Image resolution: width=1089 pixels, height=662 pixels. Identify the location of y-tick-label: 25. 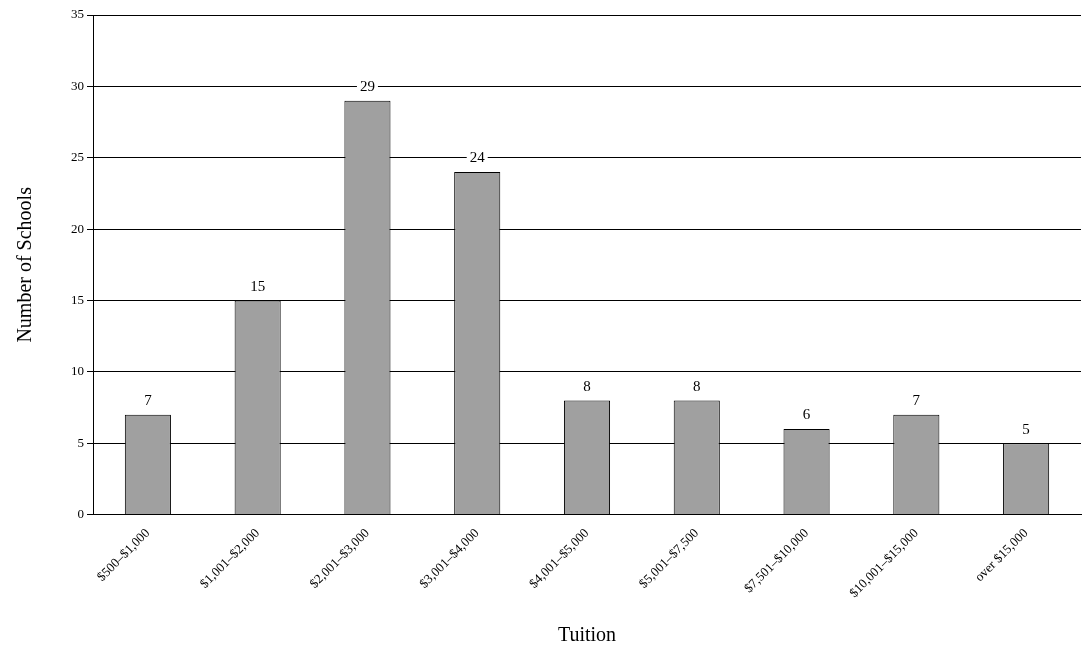
(77, 157).